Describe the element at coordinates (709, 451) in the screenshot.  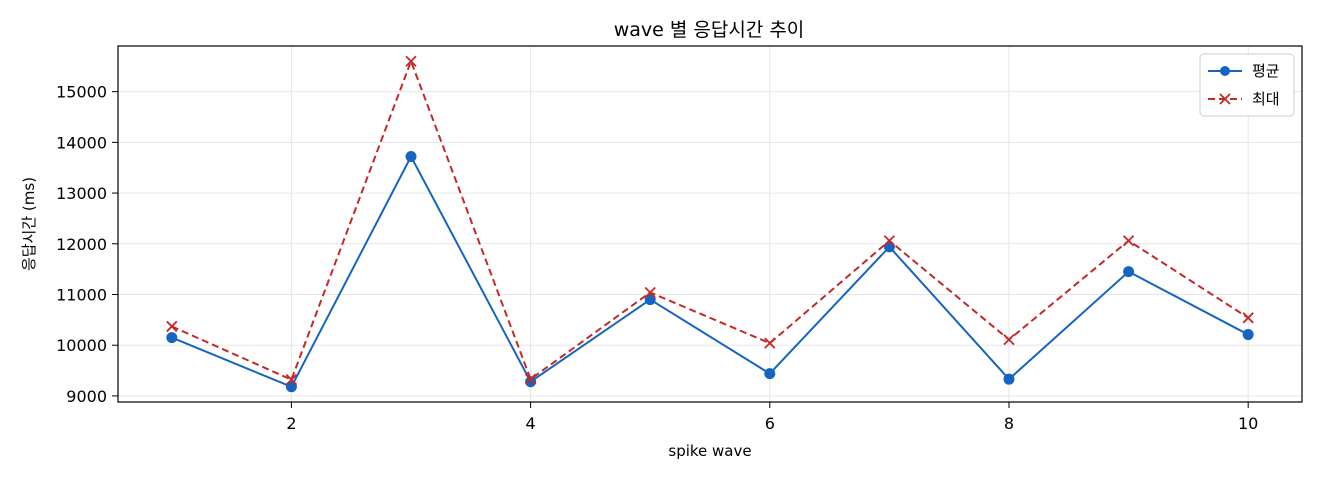
I see `x-axis-label: spike wave` at that location.